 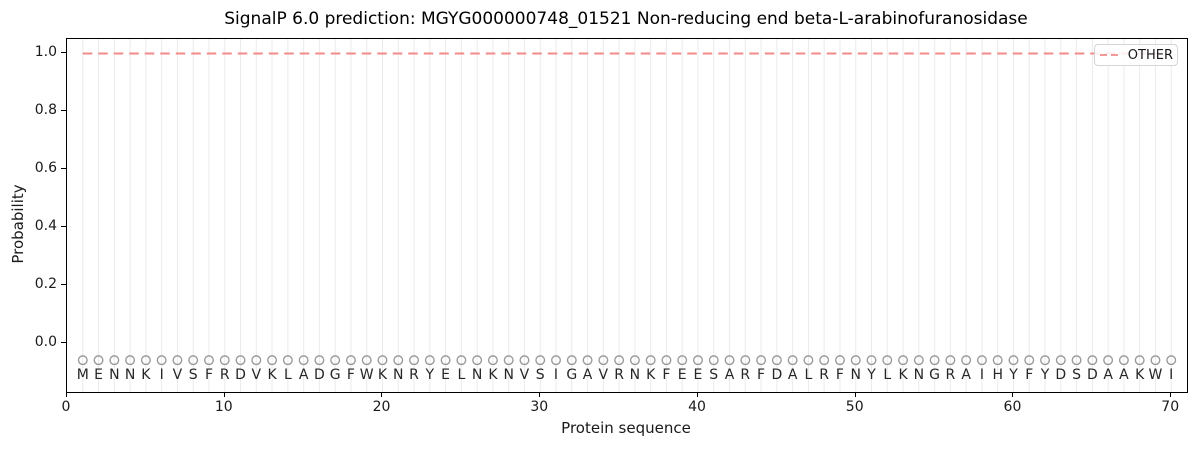 I want to click on sequence-letter: S, so click(x=1077, y=375).